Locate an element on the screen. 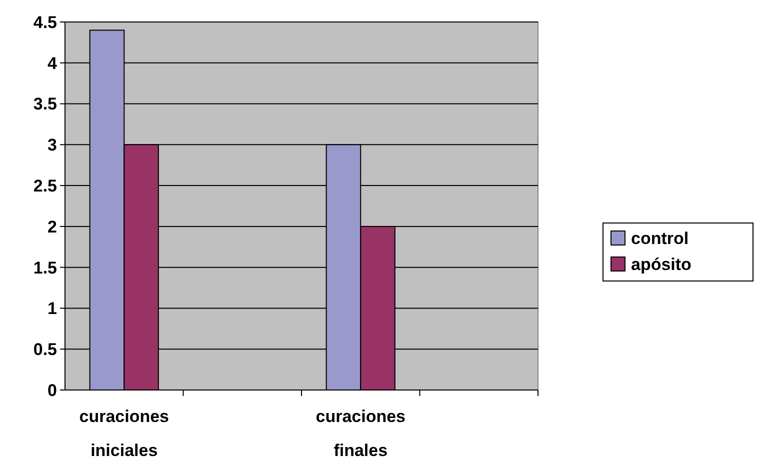 The image size is (758, 469). y-tick-label: 1 is located at coordinates (52, 308).